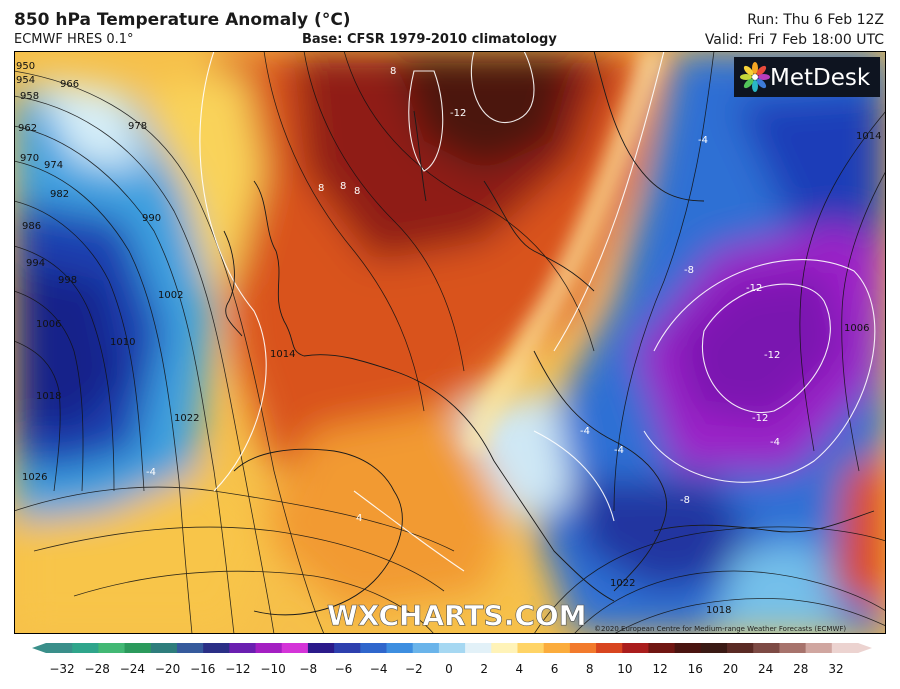 This screenshot has height=689, width=900. I want to click on colorbar-arrow-left, so click(39, 648).